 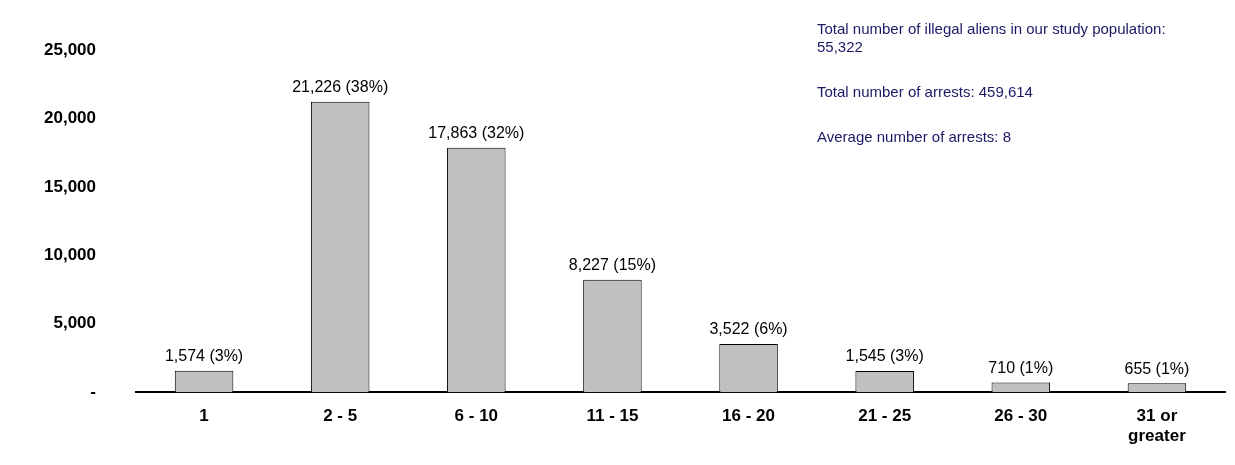 I want to click on x-tick-label: 1, so click(x=204, y=416).